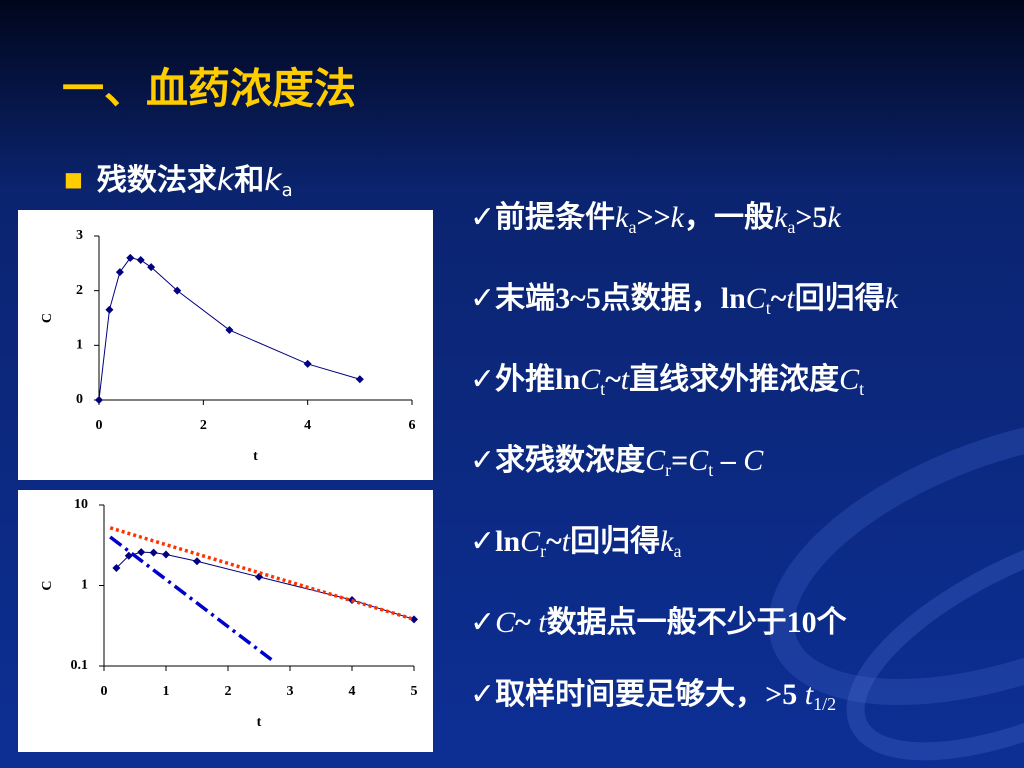 The height and width of the screenshot is (768, 1024). What do you see at coordinates (483, 622) in the screenshot?
I see `text-segment: ✓` at bounding box center [483, 622].